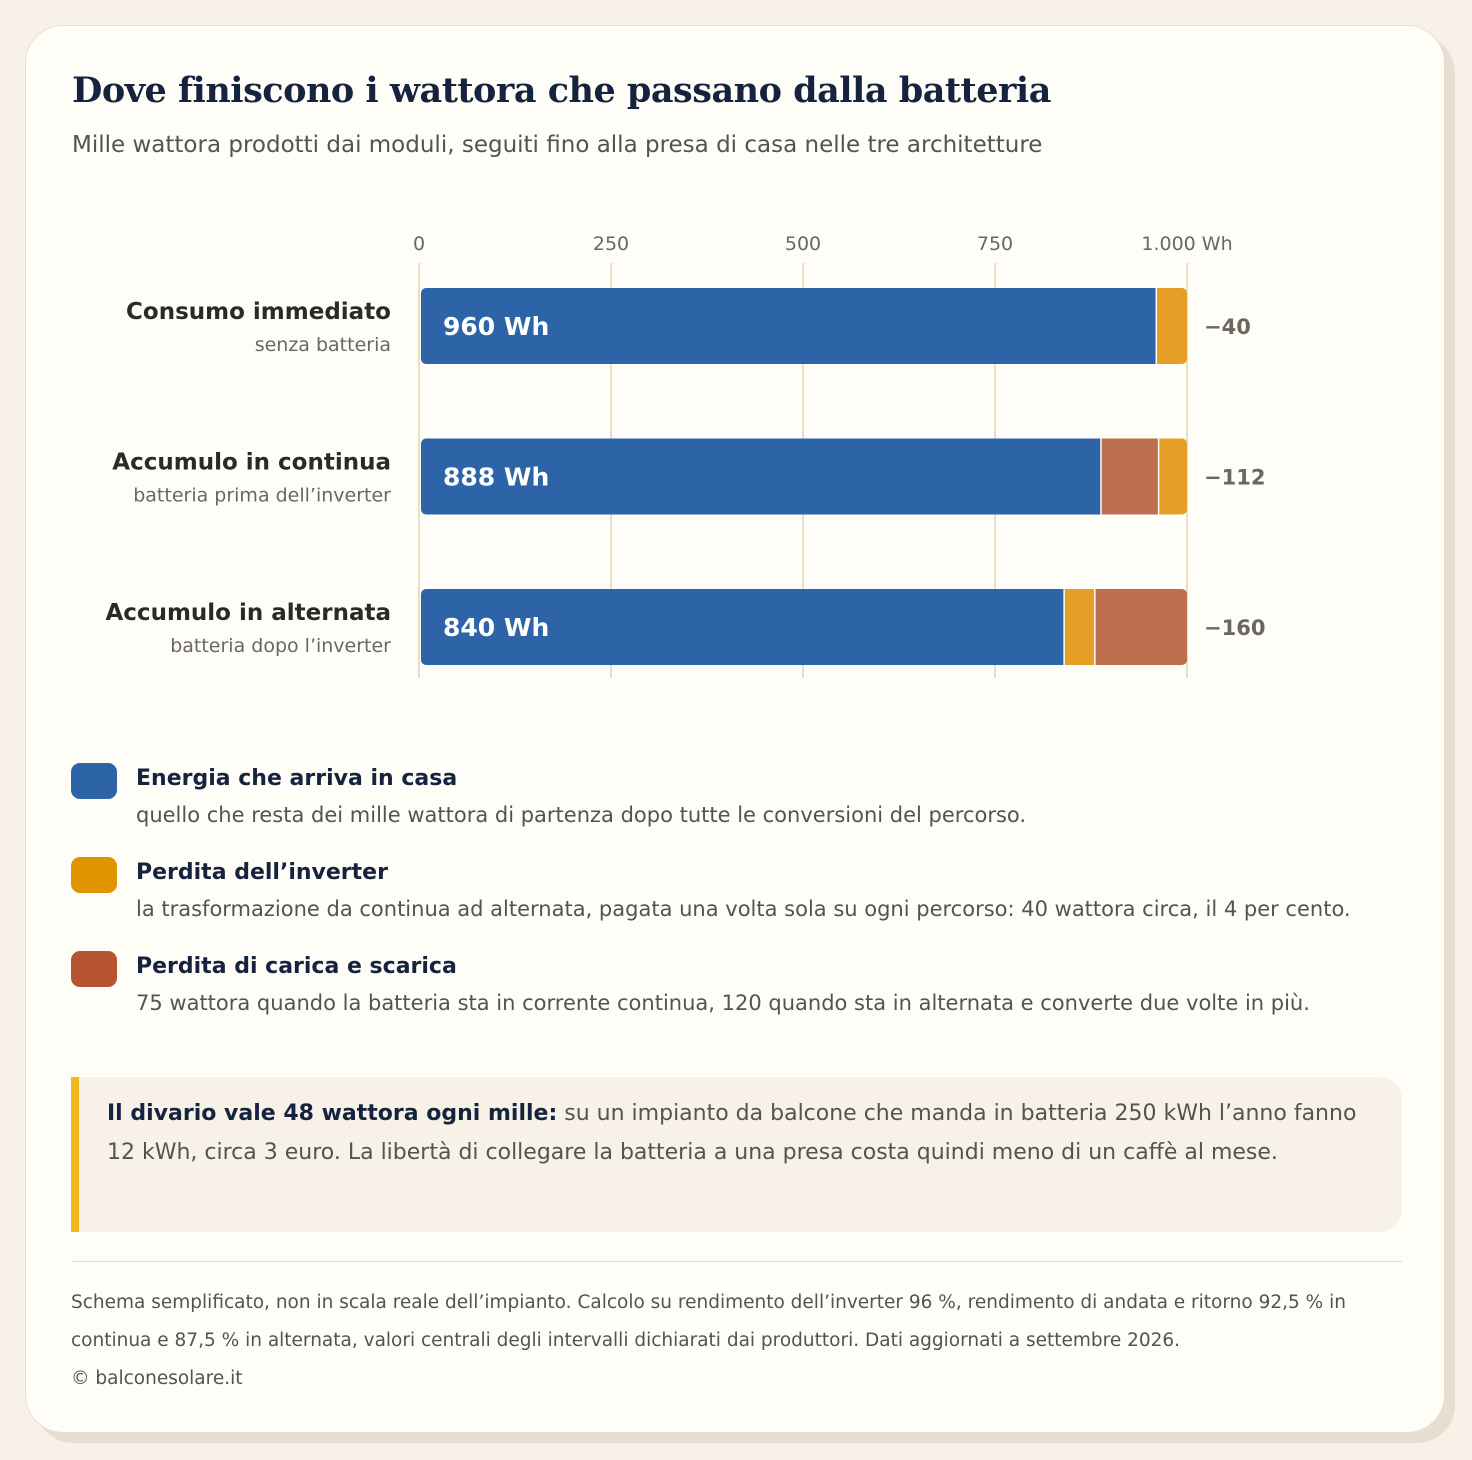 The image size is (1472, 1460). I want to click on bar-loss-label: −40, so click(1227, 327).